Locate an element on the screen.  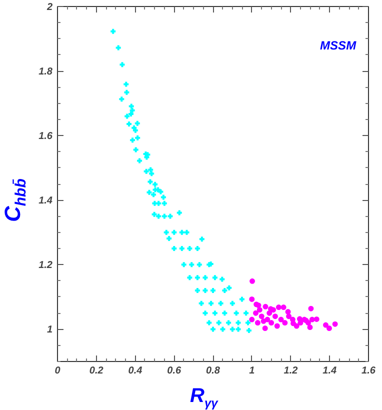
y-tick-label: 1.8 is located at coordinates (45, 72).